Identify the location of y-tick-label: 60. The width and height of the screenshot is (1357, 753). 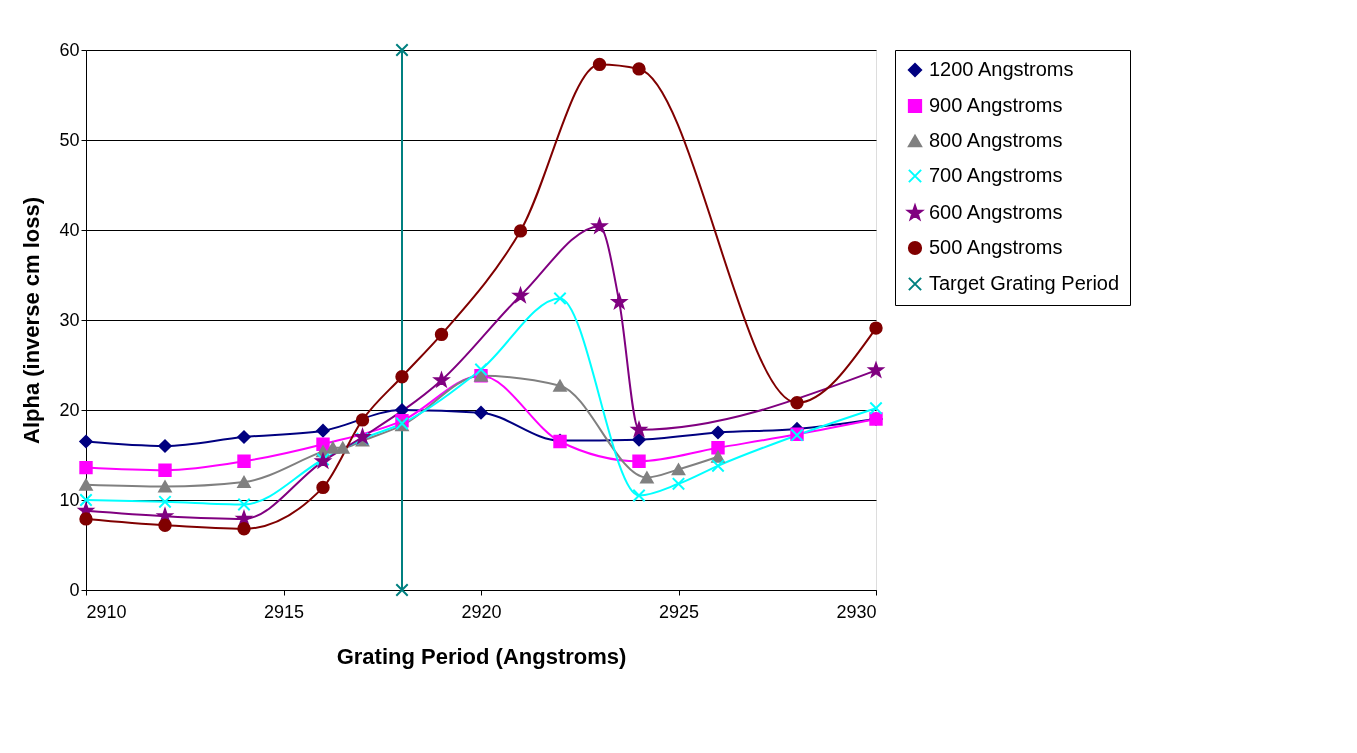
(69, 49).